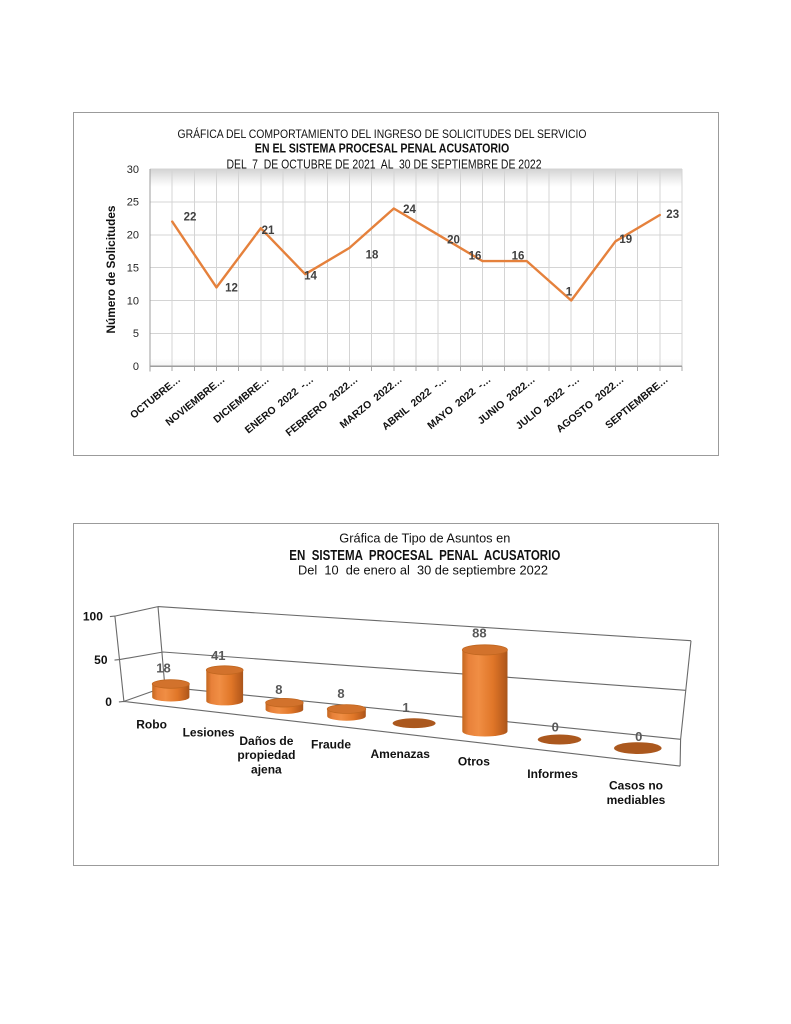  What do you see at coordinates (672, 215) in the screenshot?
I see `svg-text: 23` at bounding box center [672, 215].